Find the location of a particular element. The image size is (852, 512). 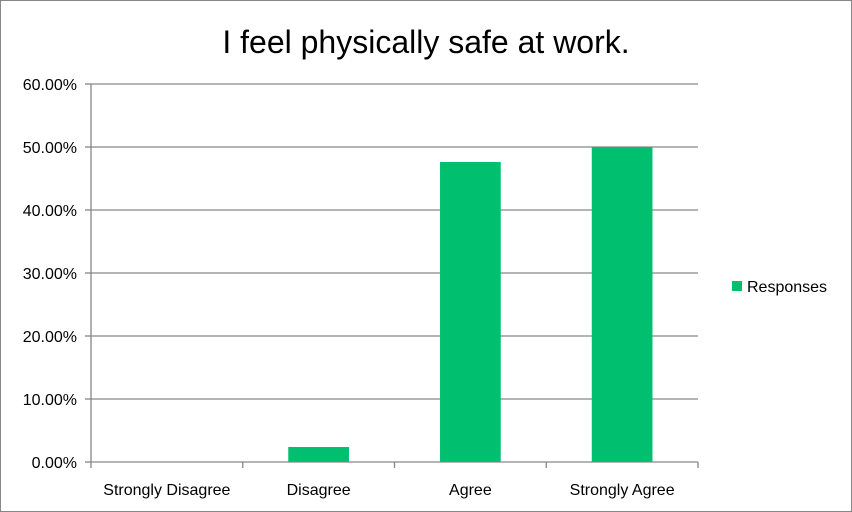

x-category-label: Strongly Disagree is located at coordinates (166, 490).